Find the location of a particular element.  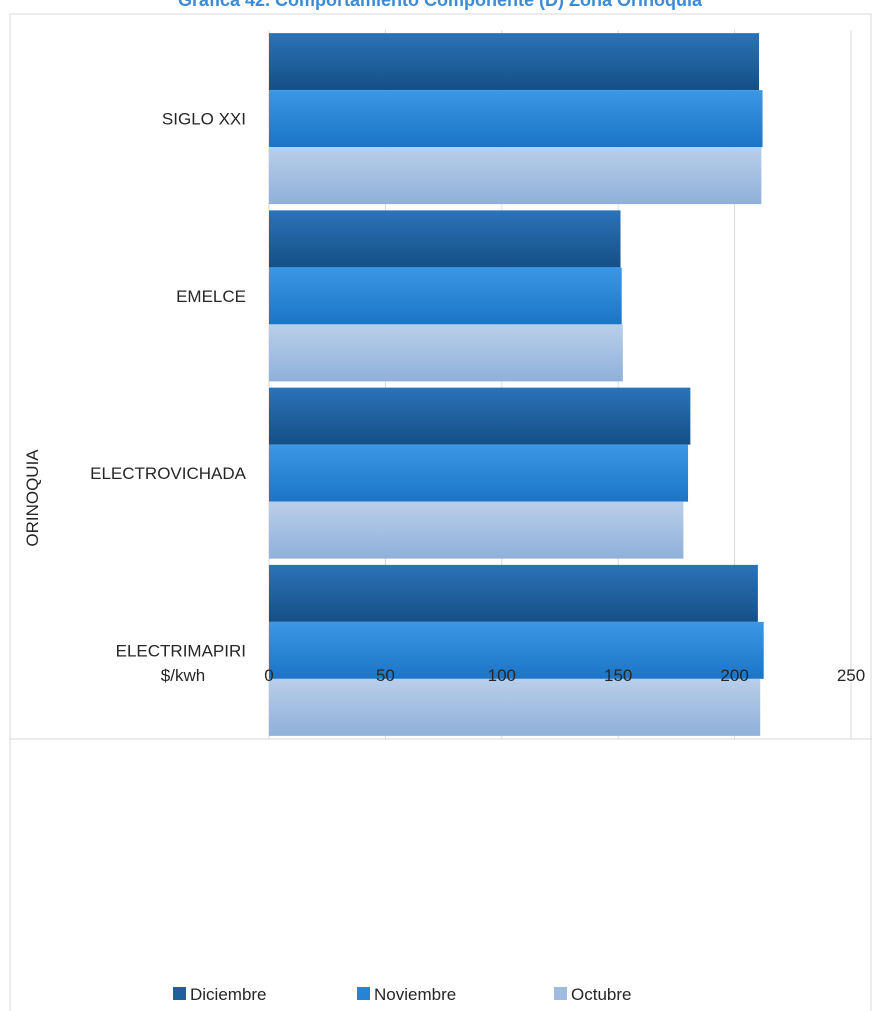

category-label: ELECTRIMAPIRI is located at coordinates (181, 650).